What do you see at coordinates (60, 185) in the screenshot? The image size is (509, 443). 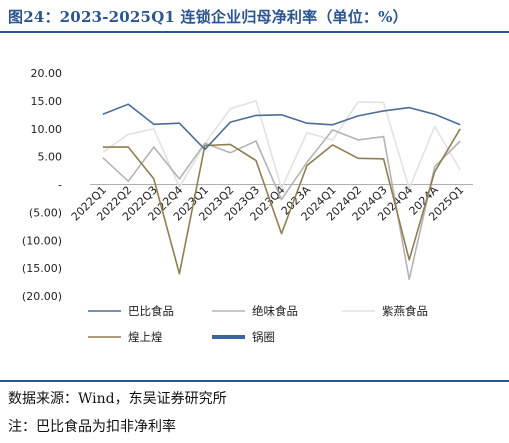 I see `y-tick-label: -` at bounding box center [60, 185].